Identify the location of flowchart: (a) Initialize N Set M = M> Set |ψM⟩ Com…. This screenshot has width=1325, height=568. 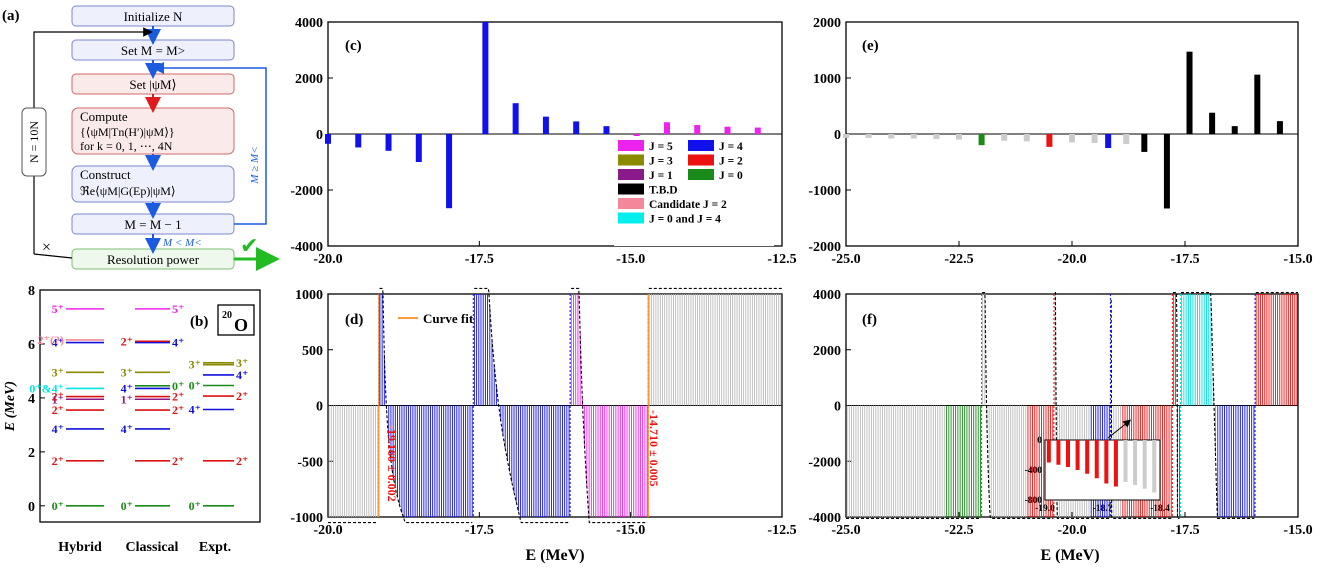
(141, 138).